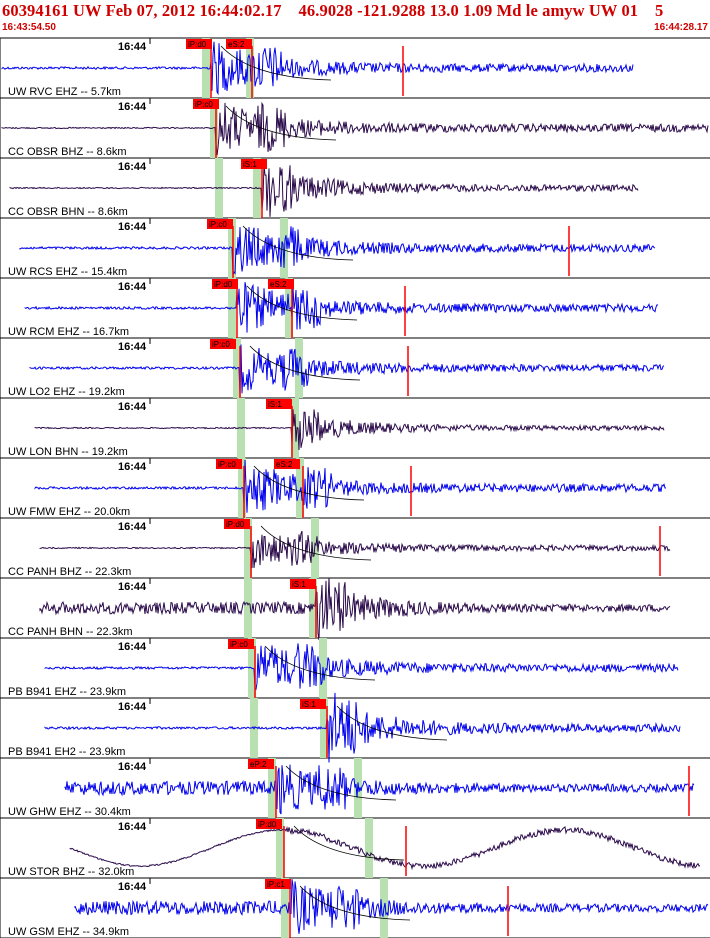 Image resolution: width=710 pixels, height=938 pixels. What do you see at coordinates (66, 392) in the screenshot?
I see `station-label: UW LO2 EHZ -- 19.2km` at bounding box center [66, 392].